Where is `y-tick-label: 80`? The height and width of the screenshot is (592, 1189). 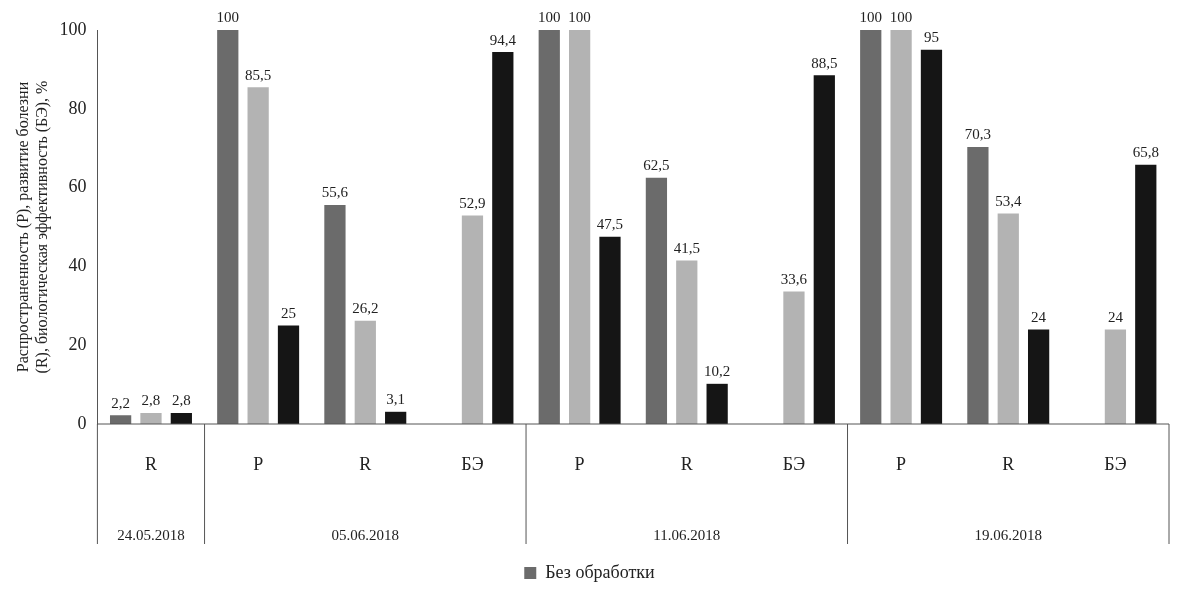
y-tick-label: 80 is located at coordinates (77, 107).